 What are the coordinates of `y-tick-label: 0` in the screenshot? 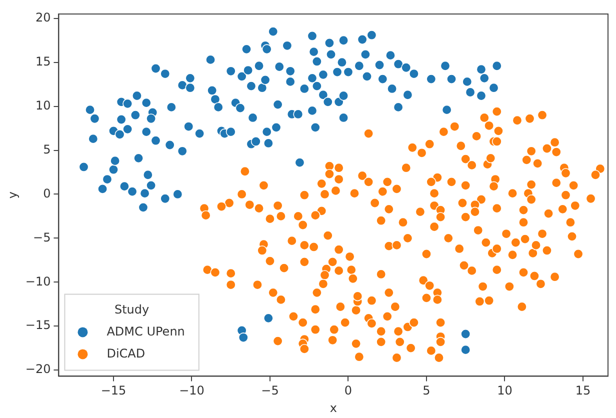 It's located at (47, 193).